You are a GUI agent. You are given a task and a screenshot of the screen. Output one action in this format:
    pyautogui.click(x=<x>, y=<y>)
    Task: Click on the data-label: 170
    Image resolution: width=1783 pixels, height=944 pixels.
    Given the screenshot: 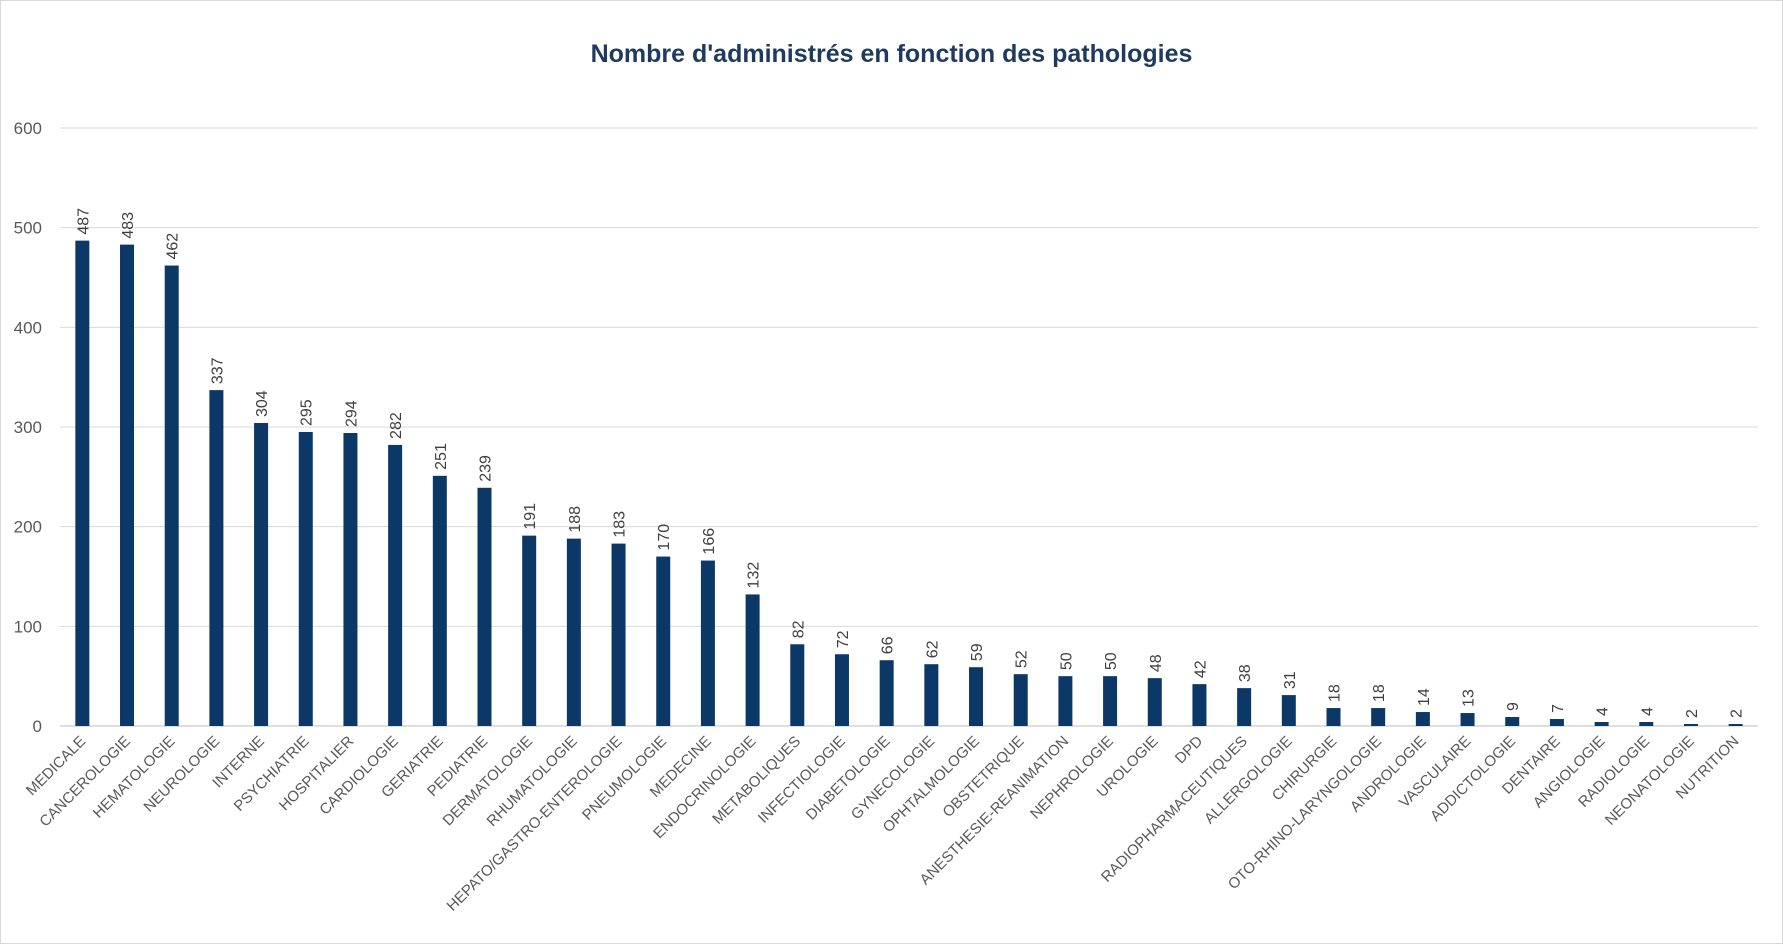 What is the action you would take?
    pyautogui.click(x=664, y=537)
    